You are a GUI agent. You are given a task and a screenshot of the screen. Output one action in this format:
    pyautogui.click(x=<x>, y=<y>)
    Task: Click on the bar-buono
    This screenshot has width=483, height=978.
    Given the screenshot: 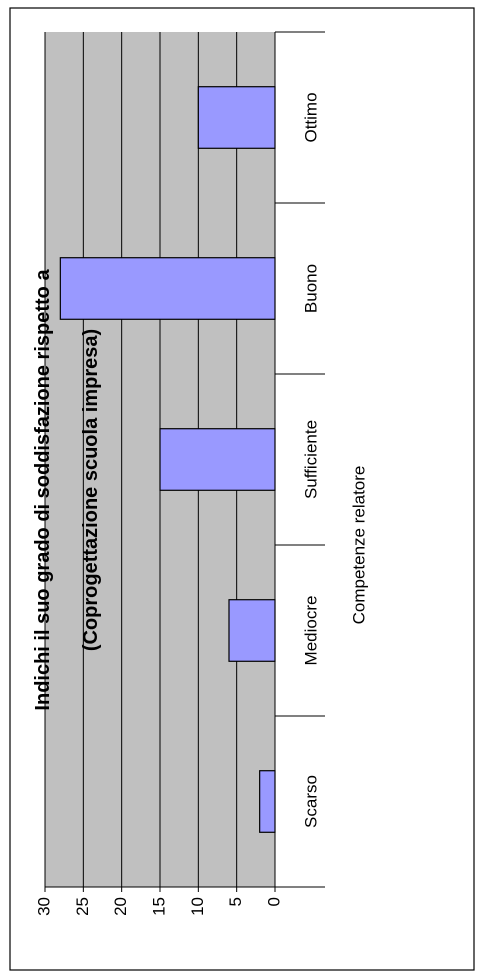 What is the action you would take?
    pyautogui.click(x=167, y=288)
    